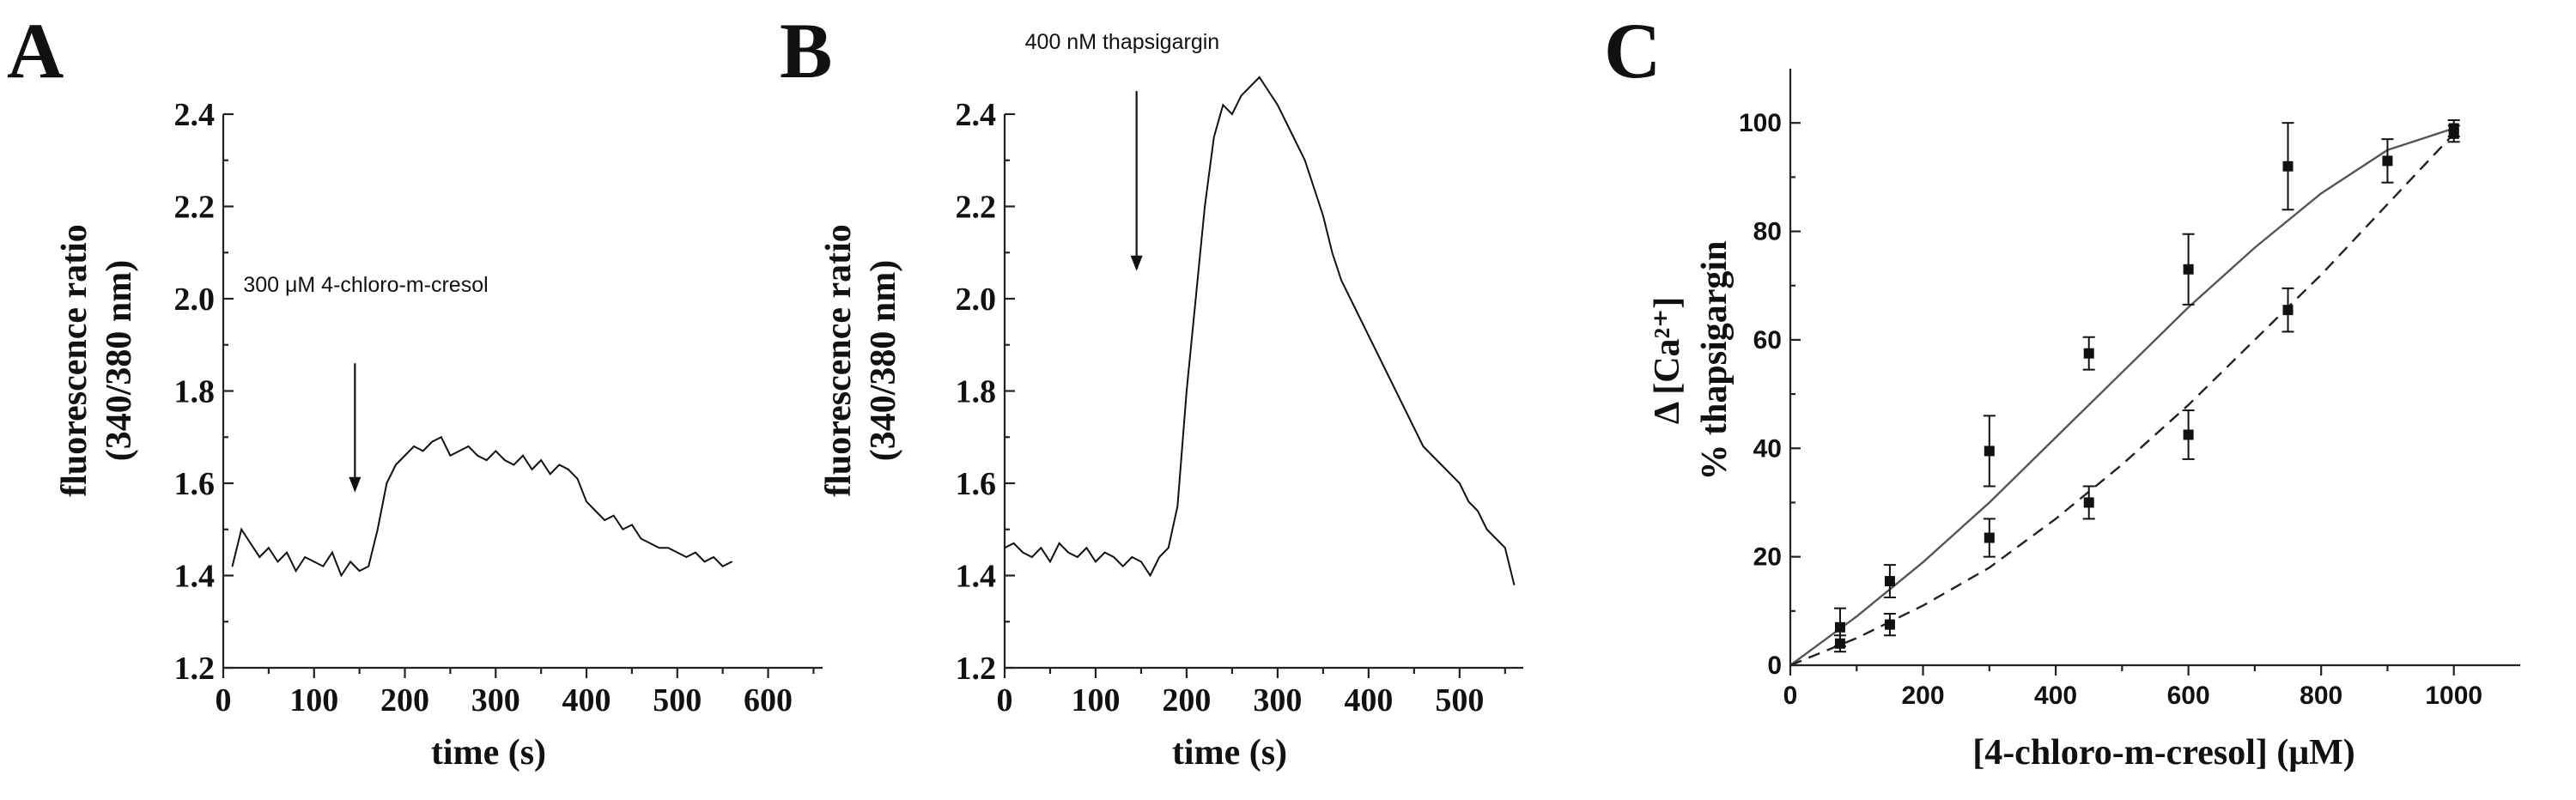 This screenshot has height=800, width=2576. I want to click on x-tick-label: 1000, so click(2453, 696).